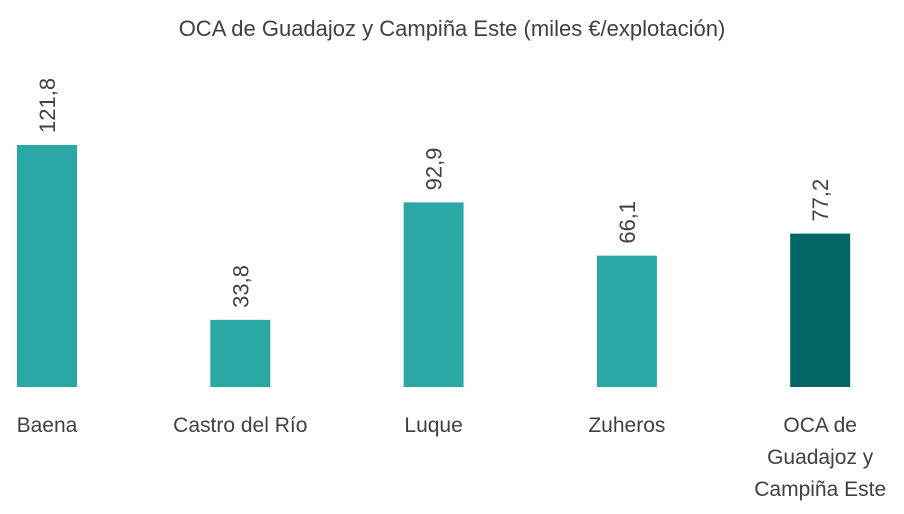 This screenshot has width=904, height=514. I want to click on x-tick-label: Zuheros, so click(627, 425).